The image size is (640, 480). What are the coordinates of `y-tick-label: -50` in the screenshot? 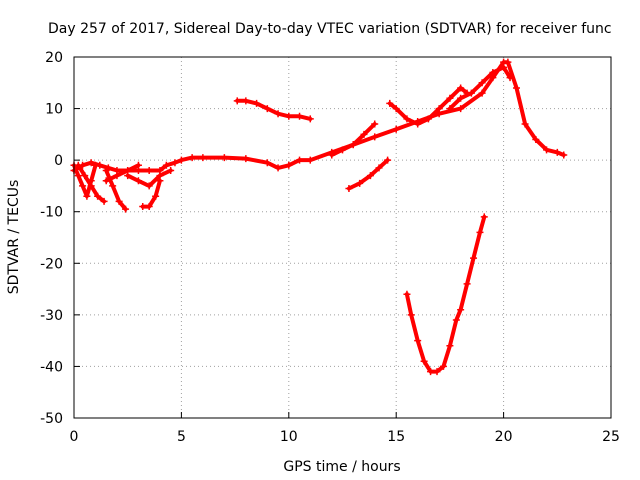 It's located at (51, 419).